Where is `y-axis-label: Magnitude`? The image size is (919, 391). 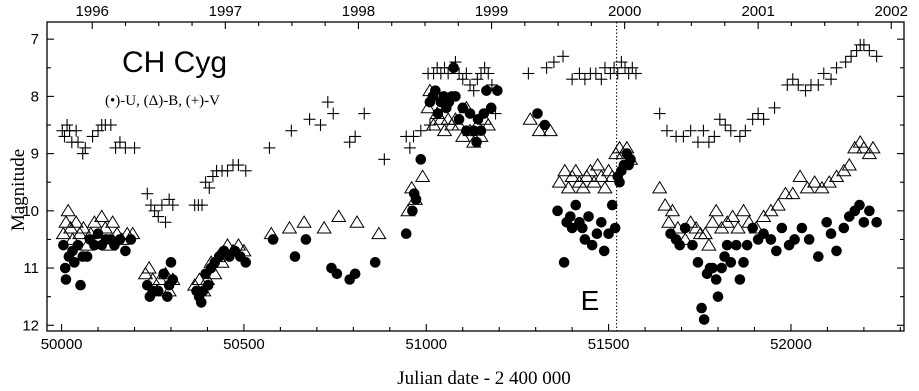 y-axis-label: Magnitude is located at coordinates (18, 190).